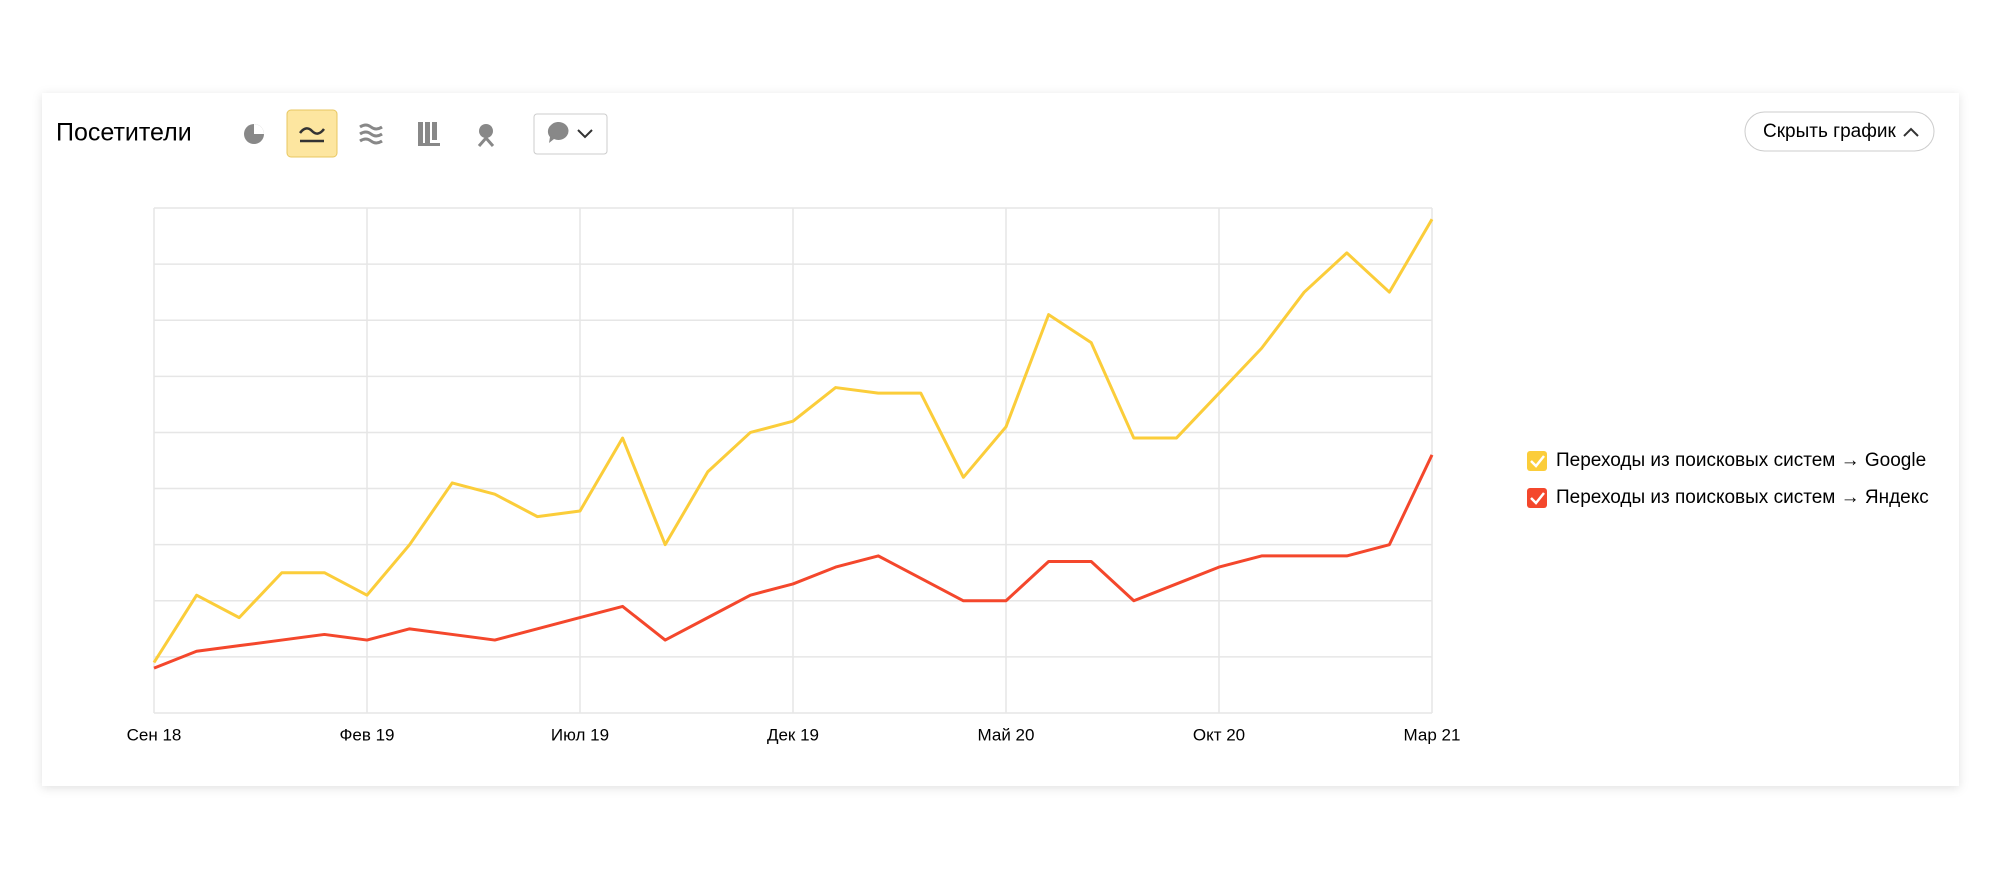  I want to click on line-icon, so click(312, 135).